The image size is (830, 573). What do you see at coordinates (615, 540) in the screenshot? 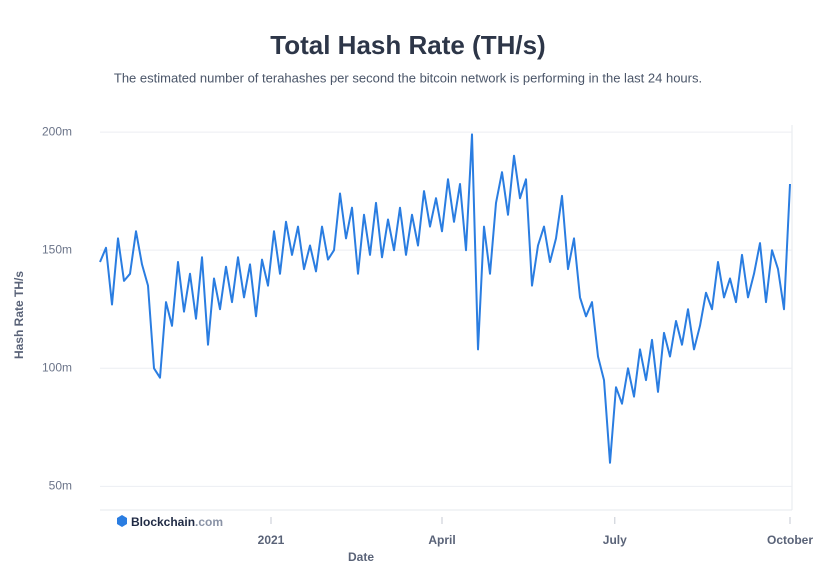
I see `x-tick-label: July` at bounding box center [615, 540].